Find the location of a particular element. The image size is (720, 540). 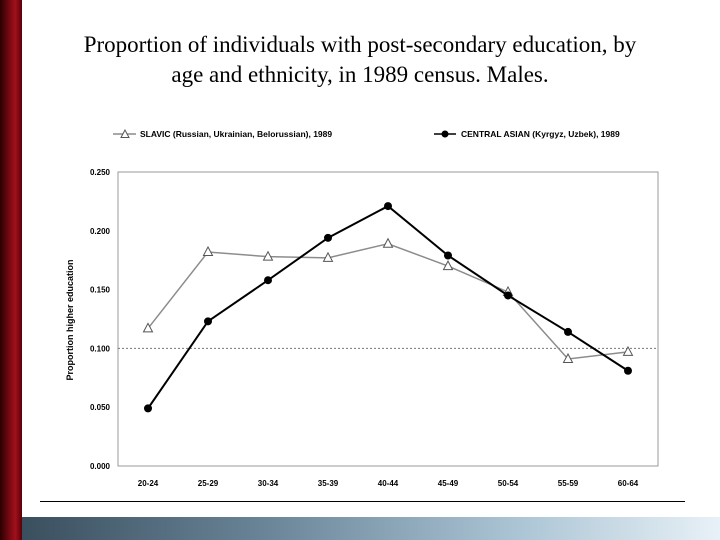

y-tick-label: 0.150 is located at coordinates (100, 290).